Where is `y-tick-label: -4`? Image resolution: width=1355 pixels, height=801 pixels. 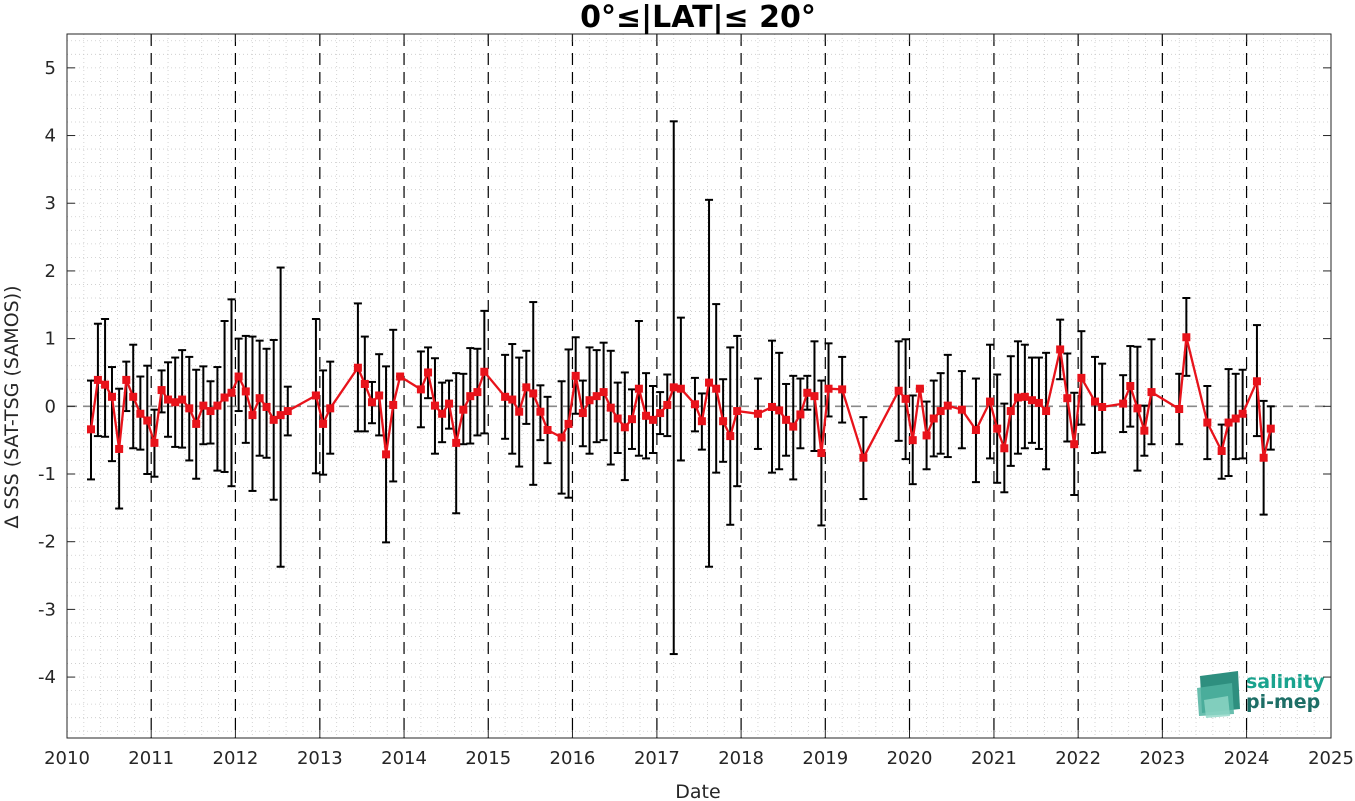
y-tick-label: -4 is located at coordinates (47, 677).